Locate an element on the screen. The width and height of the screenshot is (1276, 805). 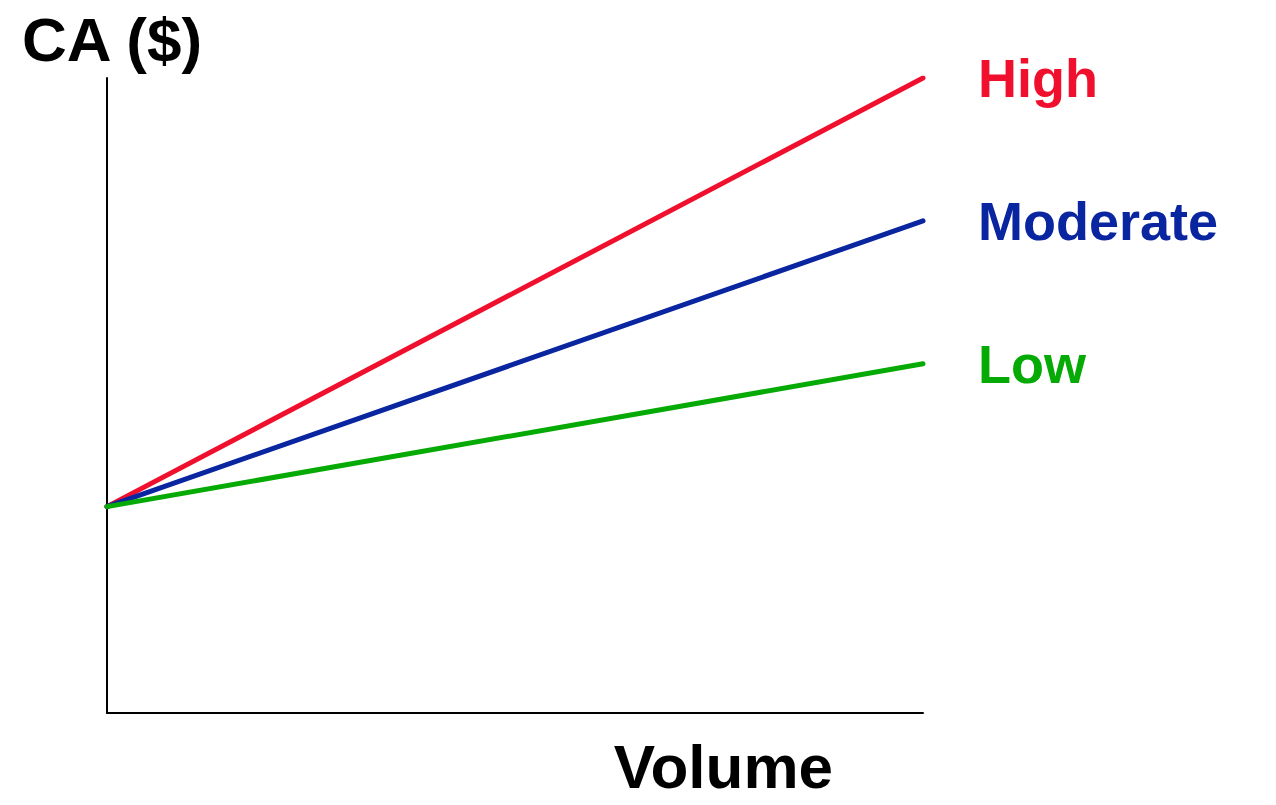
series-label: High is located at coordinates (1038, 78).